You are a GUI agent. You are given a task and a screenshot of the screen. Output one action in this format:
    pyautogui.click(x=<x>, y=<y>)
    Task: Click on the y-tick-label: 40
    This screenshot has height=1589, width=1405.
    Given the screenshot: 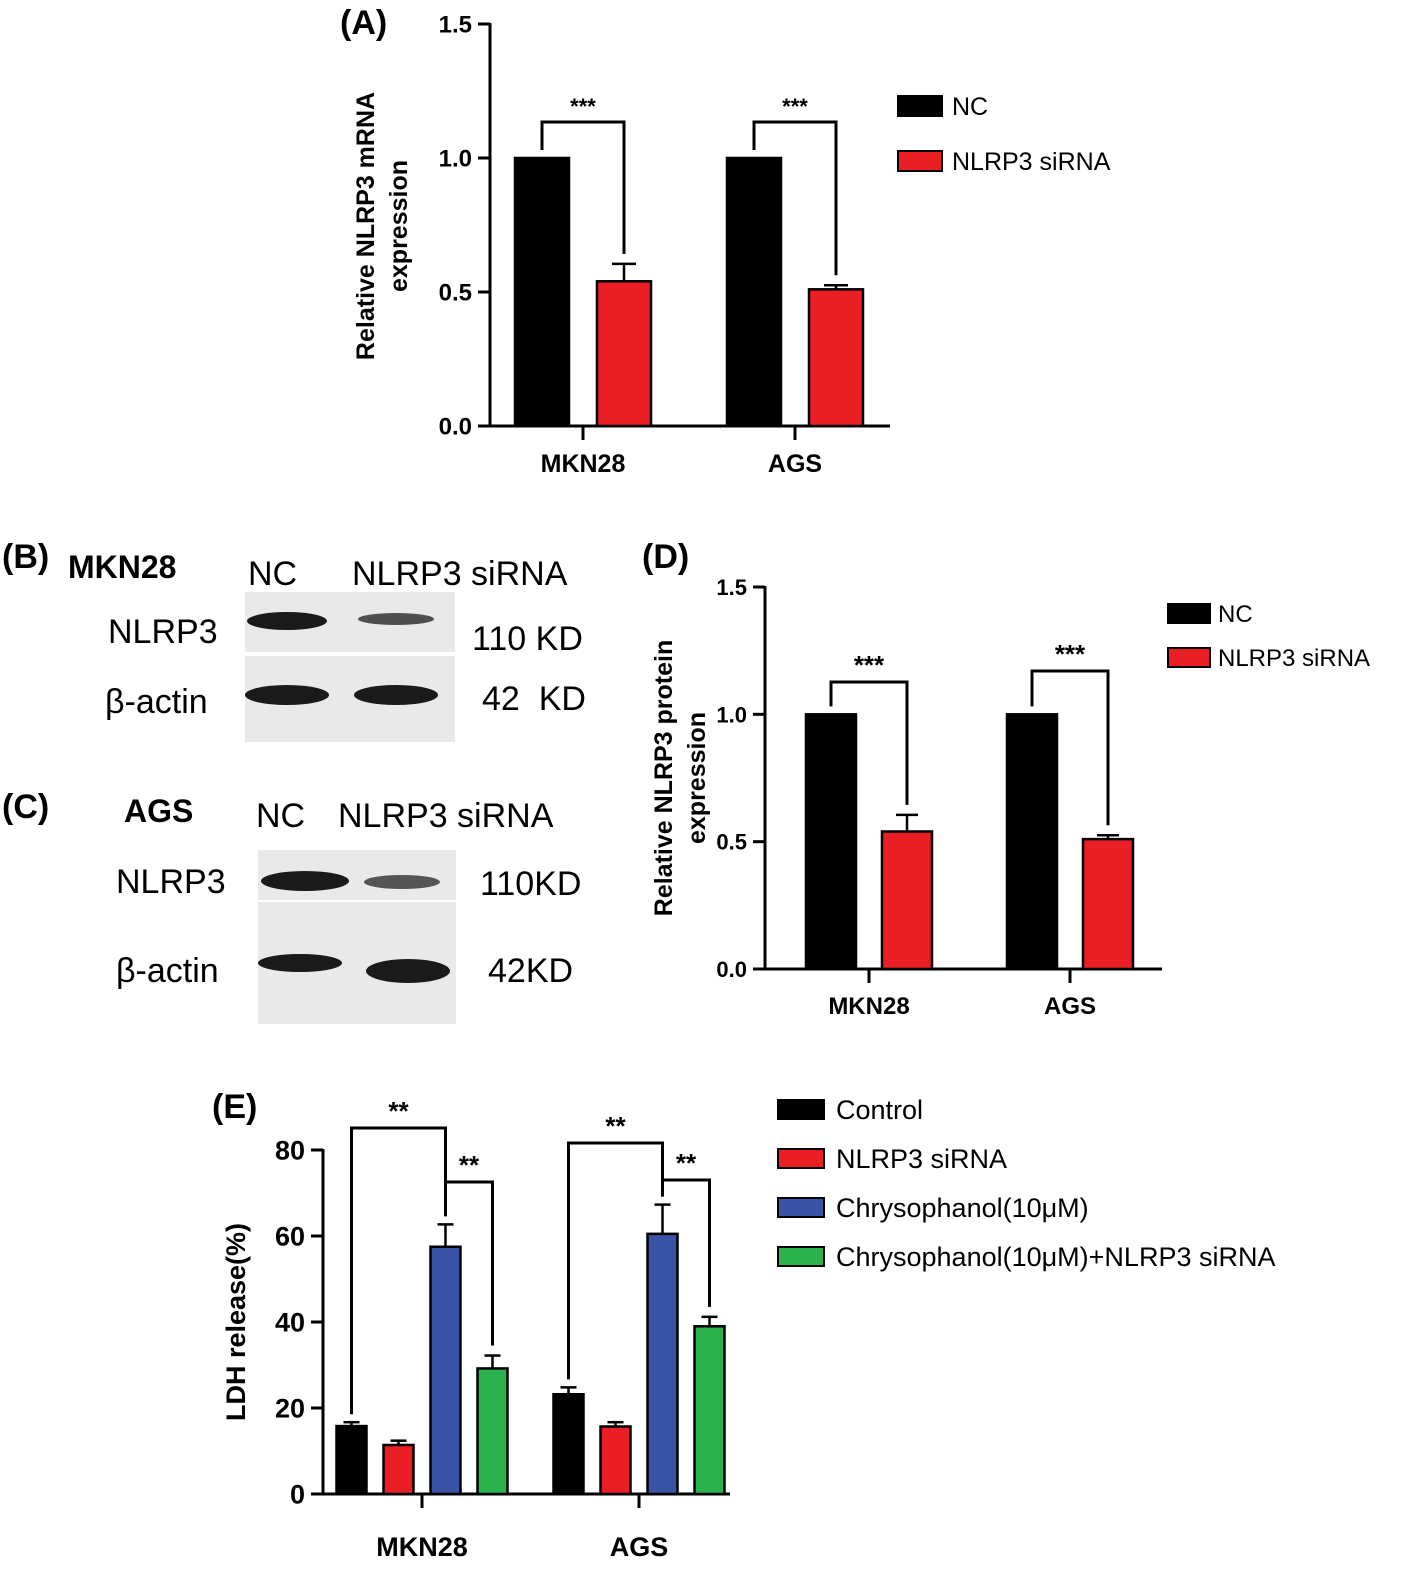 What is the action you would take?
    pyautogui.click(x=290, y=1323)
    